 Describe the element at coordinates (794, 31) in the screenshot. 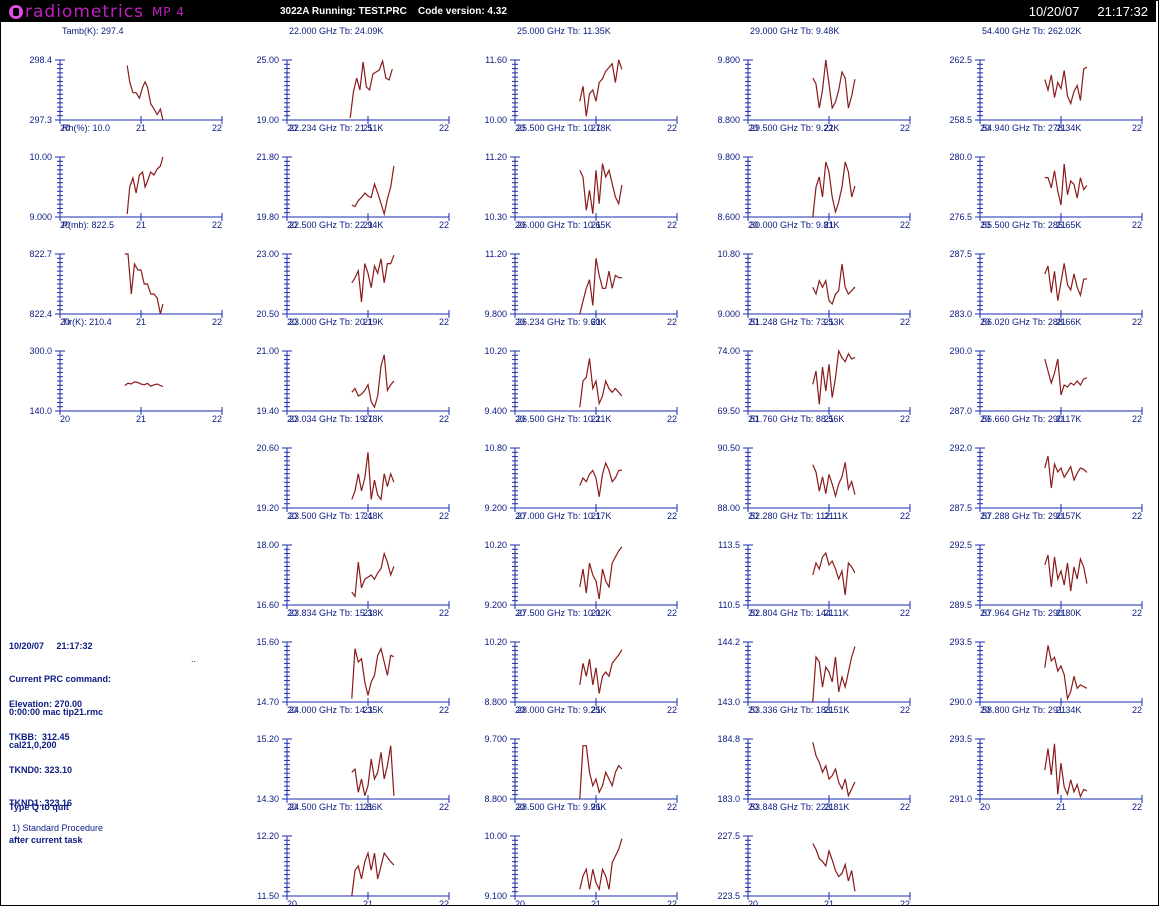

I see `chart-title: 29.000 GHz Tb: 9.48K` at that location.